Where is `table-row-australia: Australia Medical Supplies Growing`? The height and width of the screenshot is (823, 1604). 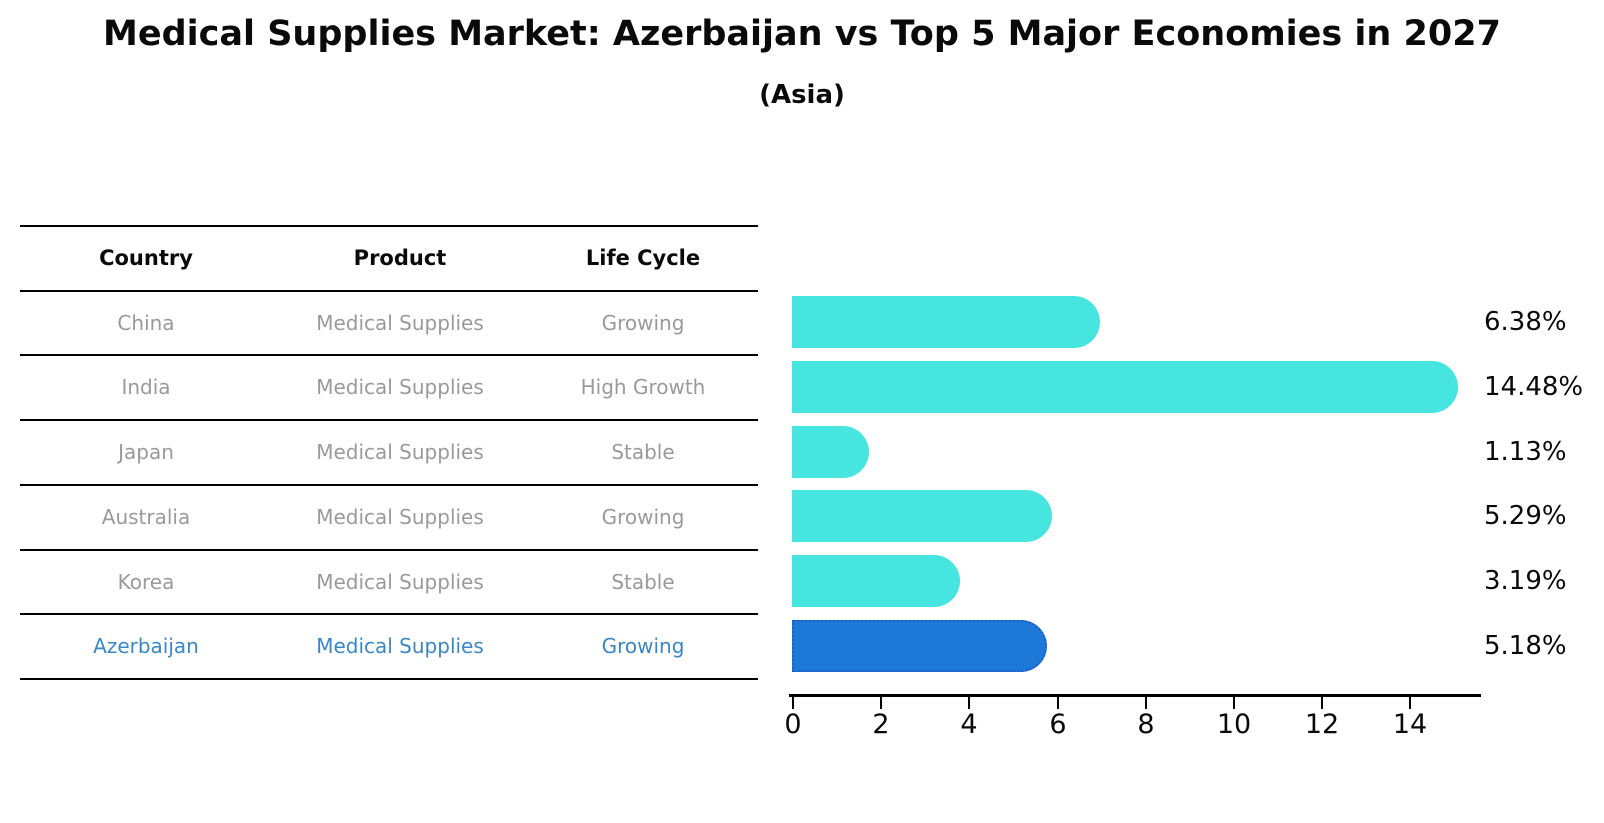 table-row-australia: Australia Medical Supplies Growing is located at coordinates (389, 516).